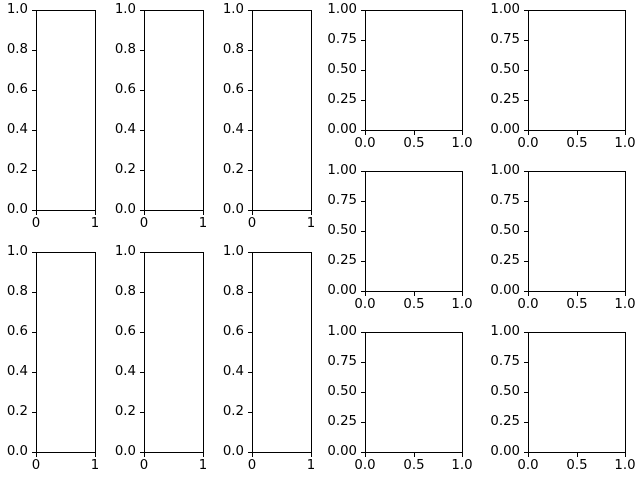 This screenshot has height=480, width=640. I want to click on x-tick-label: 0, so click(144, 223).